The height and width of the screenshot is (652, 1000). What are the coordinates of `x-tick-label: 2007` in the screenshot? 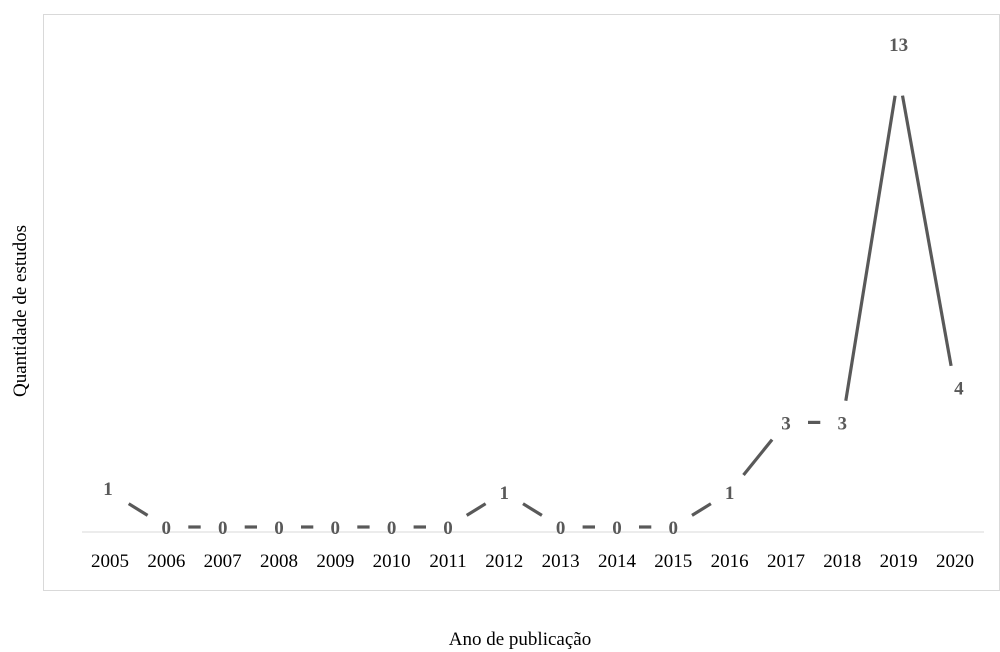 It's located at (223, 561).